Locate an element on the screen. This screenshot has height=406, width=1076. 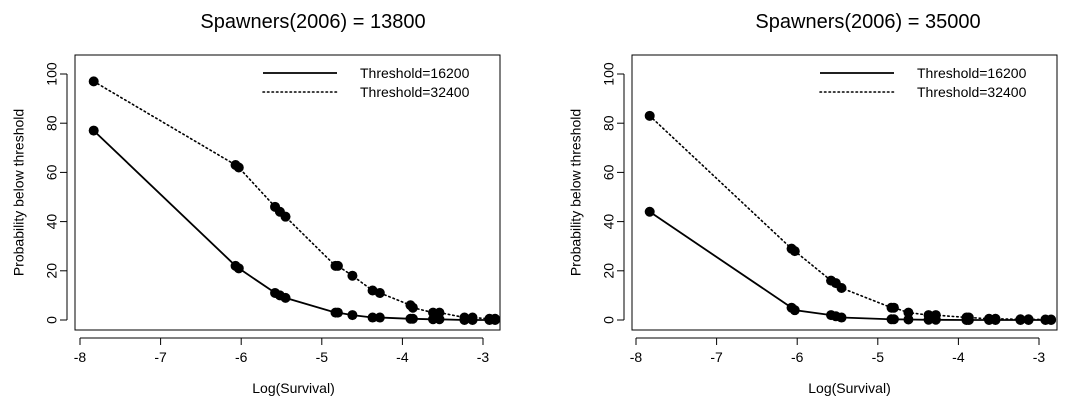
chart-title: Spawners(2006) = 35000 is located at coordinates (867, 22).